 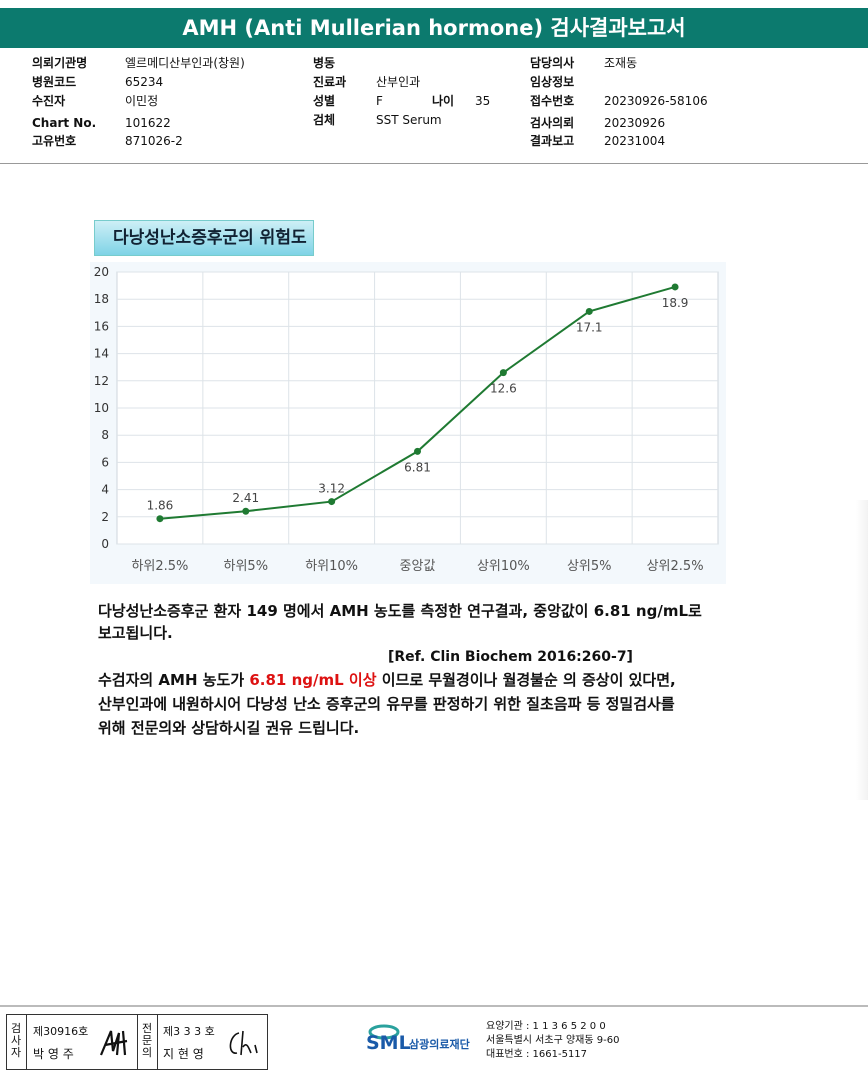 I want to click on signature-box: 검사자 제30916호 박 영 주 전문의 제3 3 3 호 지 현 영, so click(x=137, y=1042).